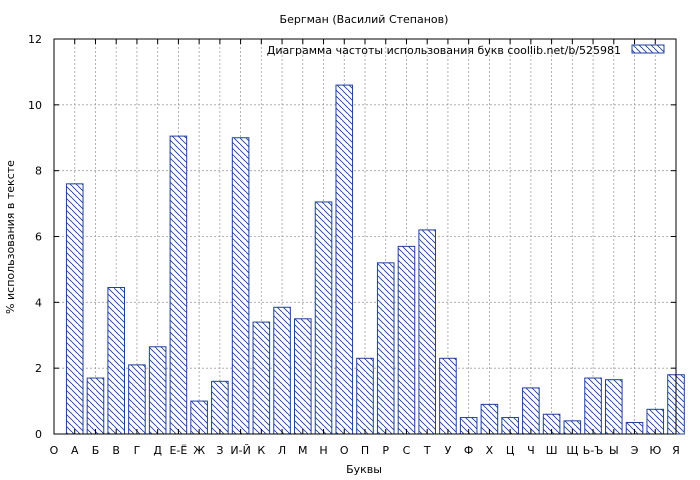  Describe the element at coordinates (427, 450) in the screenshot. I see `x-tick-label: Т` at that location.